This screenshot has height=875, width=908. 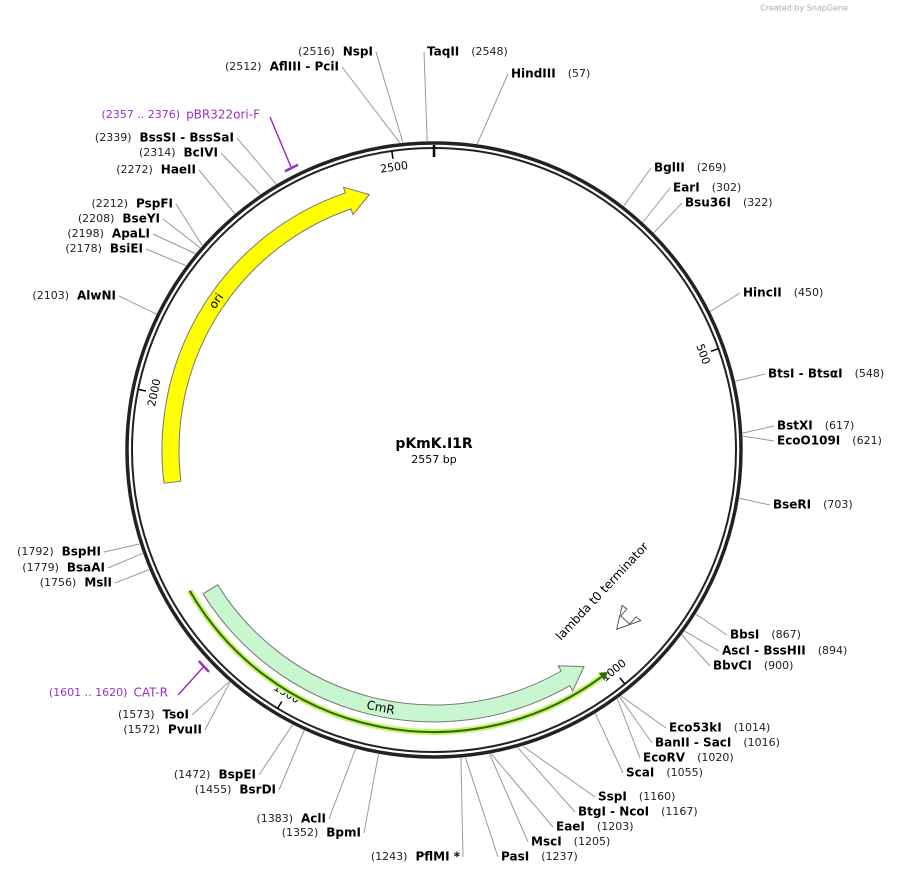 What do you see at coordinates (592, 841) in the screenshot?
I see `site-position: (1205)` at bounding box center [592, 841].